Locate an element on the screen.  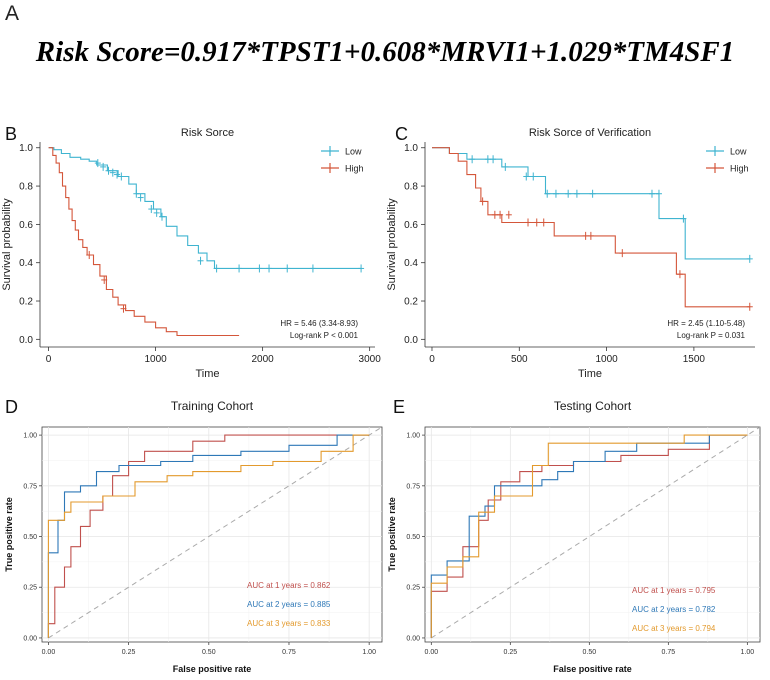
chart-title: Testing Cohort is located at coordinates (593, 406).